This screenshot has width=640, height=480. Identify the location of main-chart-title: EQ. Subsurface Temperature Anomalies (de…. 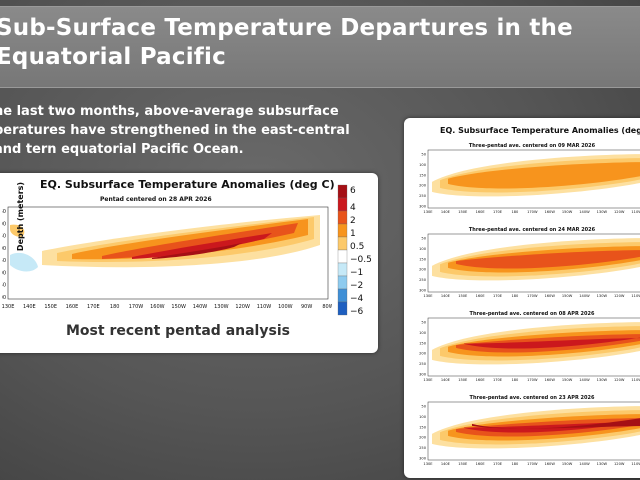
(187, 184).